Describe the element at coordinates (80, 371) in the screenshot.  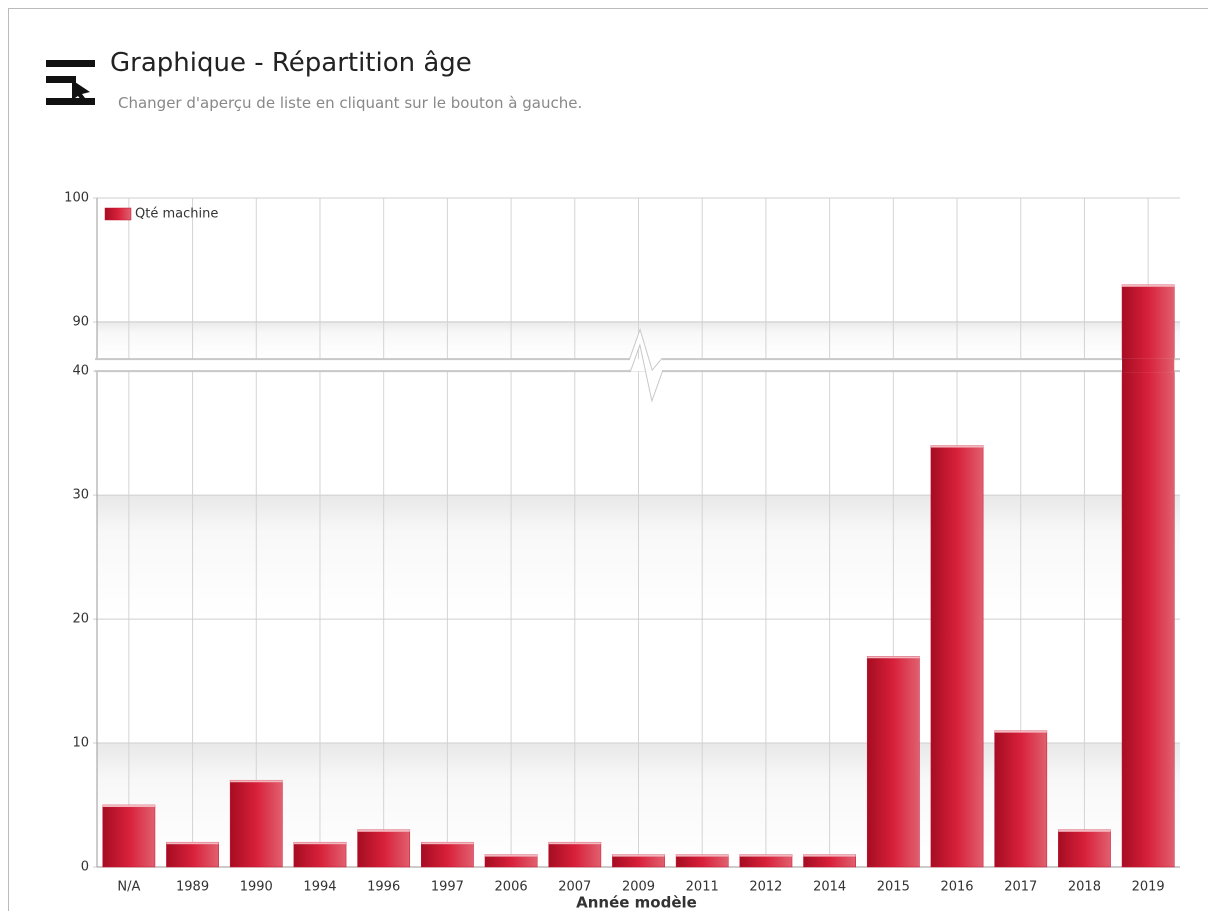
I see `y-tick-label: 40` at that location.